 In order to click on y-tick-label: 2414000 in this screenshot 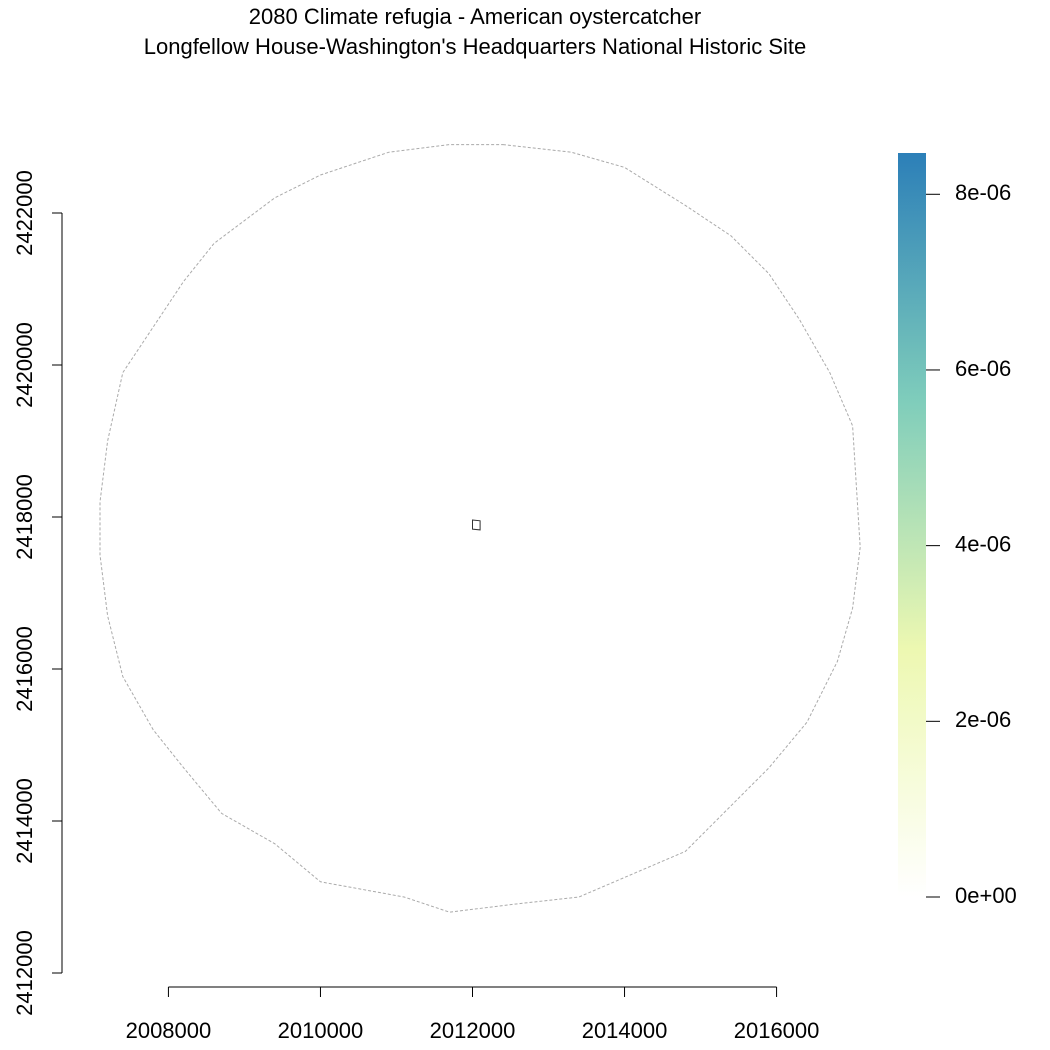, I will do `click(24, 821)`.